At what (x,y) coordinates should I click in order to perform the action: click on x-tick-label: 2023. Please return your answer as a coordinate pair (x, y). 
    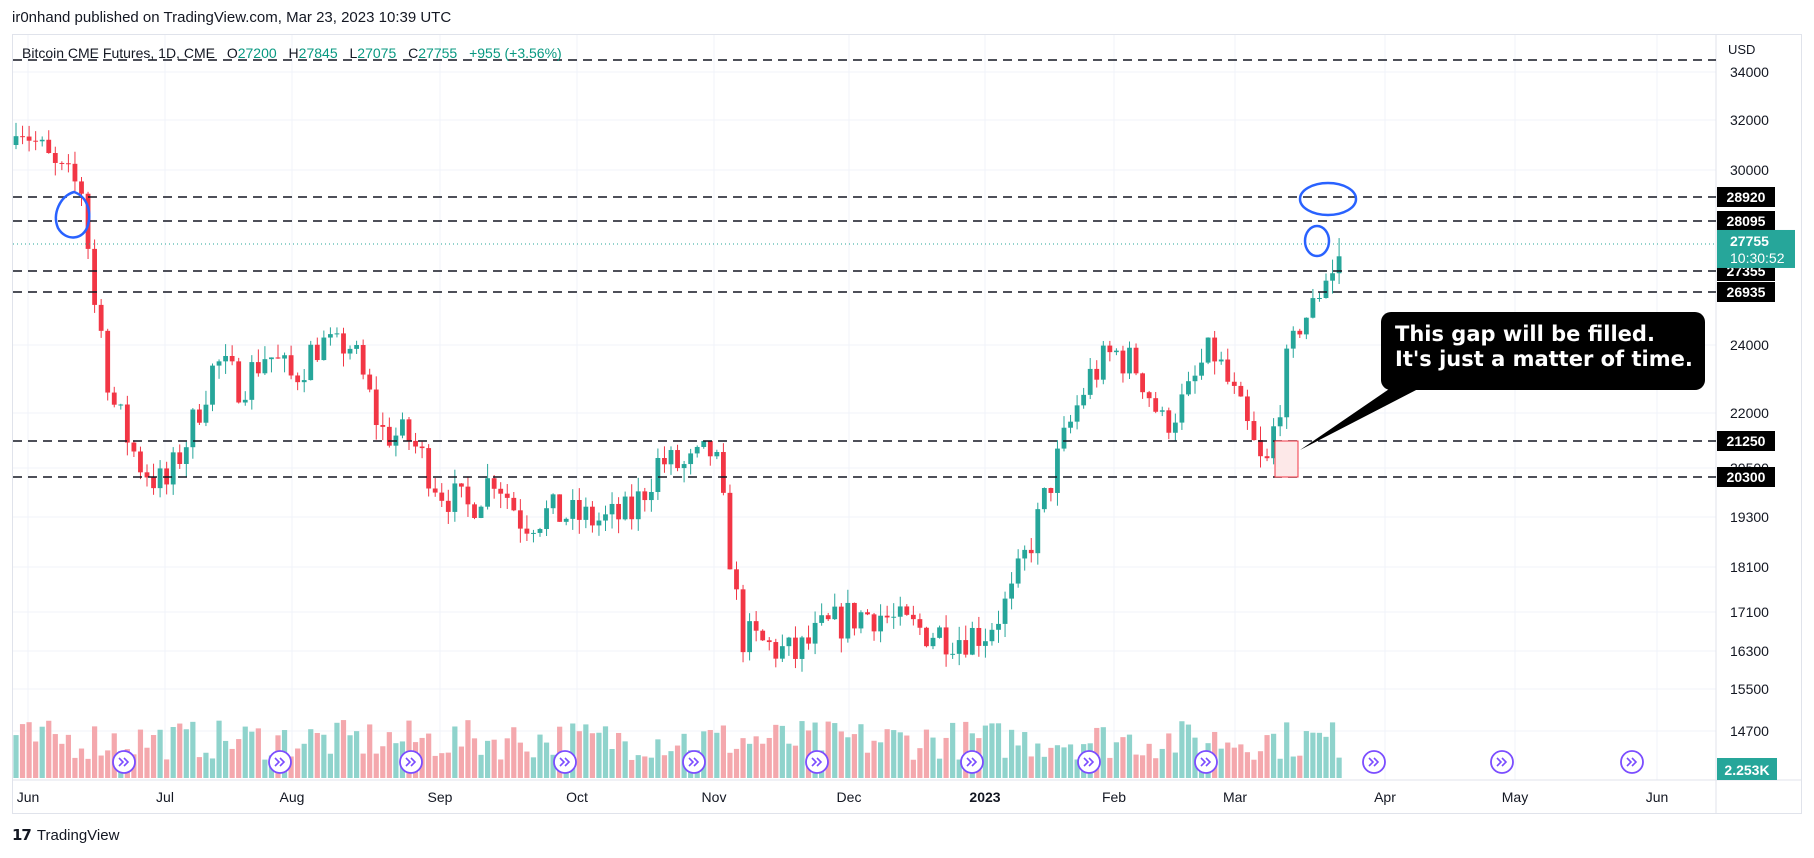
    Looking at the image, I should click on (984, 797).